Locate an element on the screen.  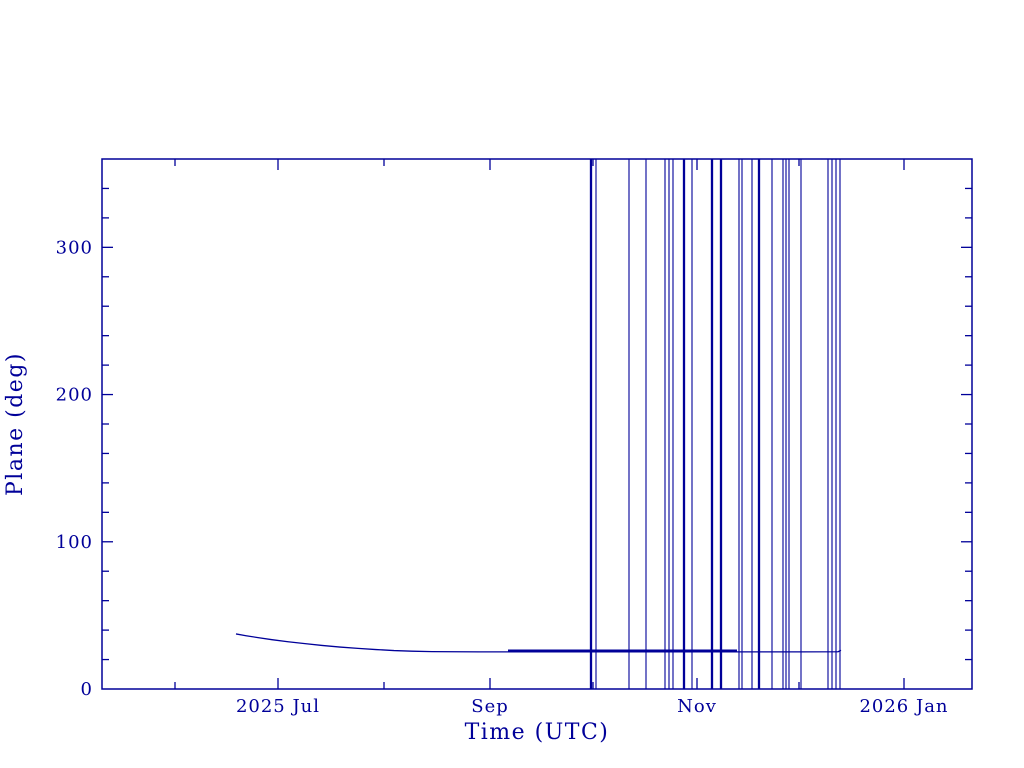
x-tick-label: Nov is located at coordinates (697, 706).